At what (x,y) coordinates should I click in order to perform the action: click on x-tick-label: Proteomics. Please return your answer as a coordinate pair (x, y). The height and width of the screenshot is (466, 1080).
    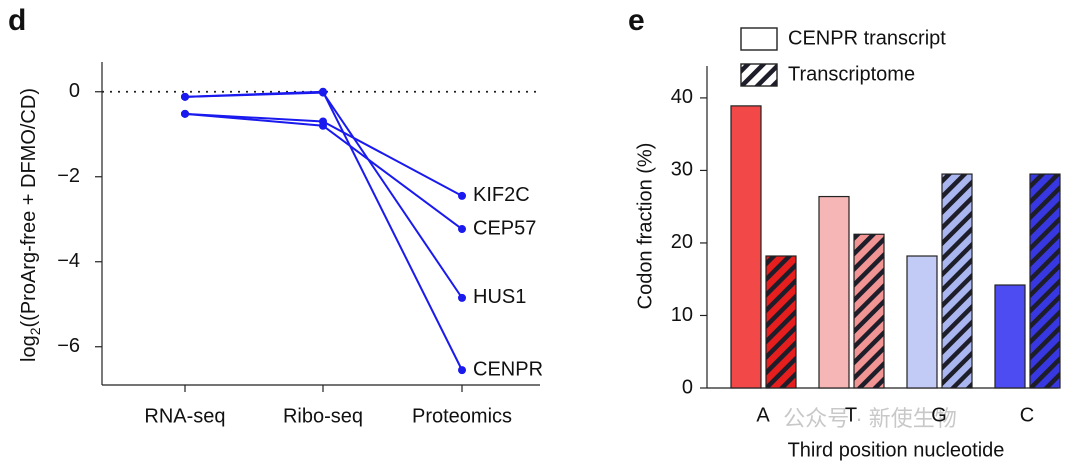
    Looking at the image, I should click on (462, 416).